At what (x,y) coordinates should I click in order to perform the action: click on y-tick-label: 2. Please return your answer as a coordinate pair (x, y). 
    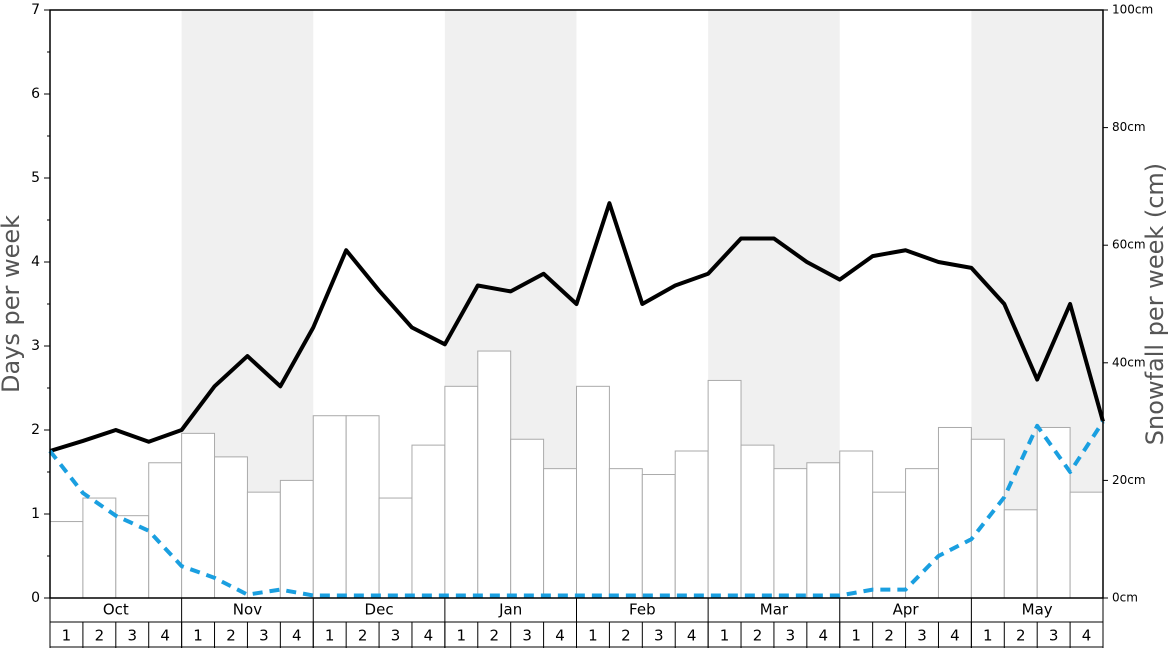
    Looking at the image, I should click on (35, 430).